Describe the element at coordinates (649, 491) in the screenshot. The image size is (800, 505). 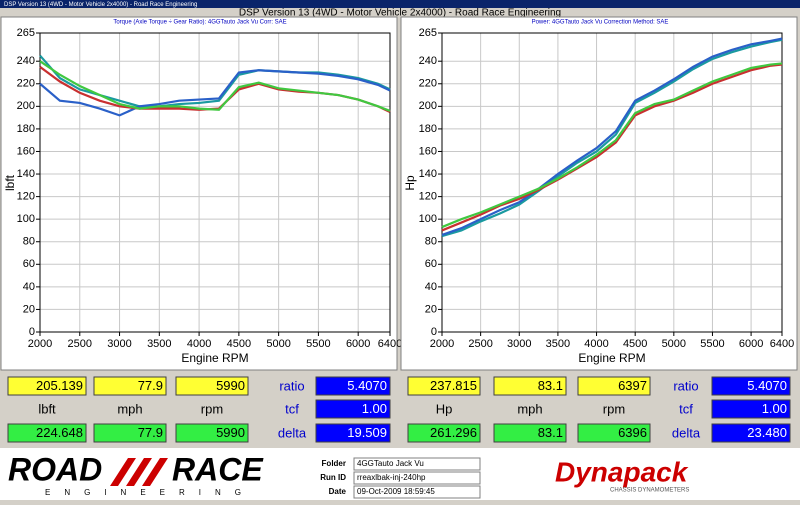
I see `brand-sub: CHASSIS DYNAMOMETERS` at that location.